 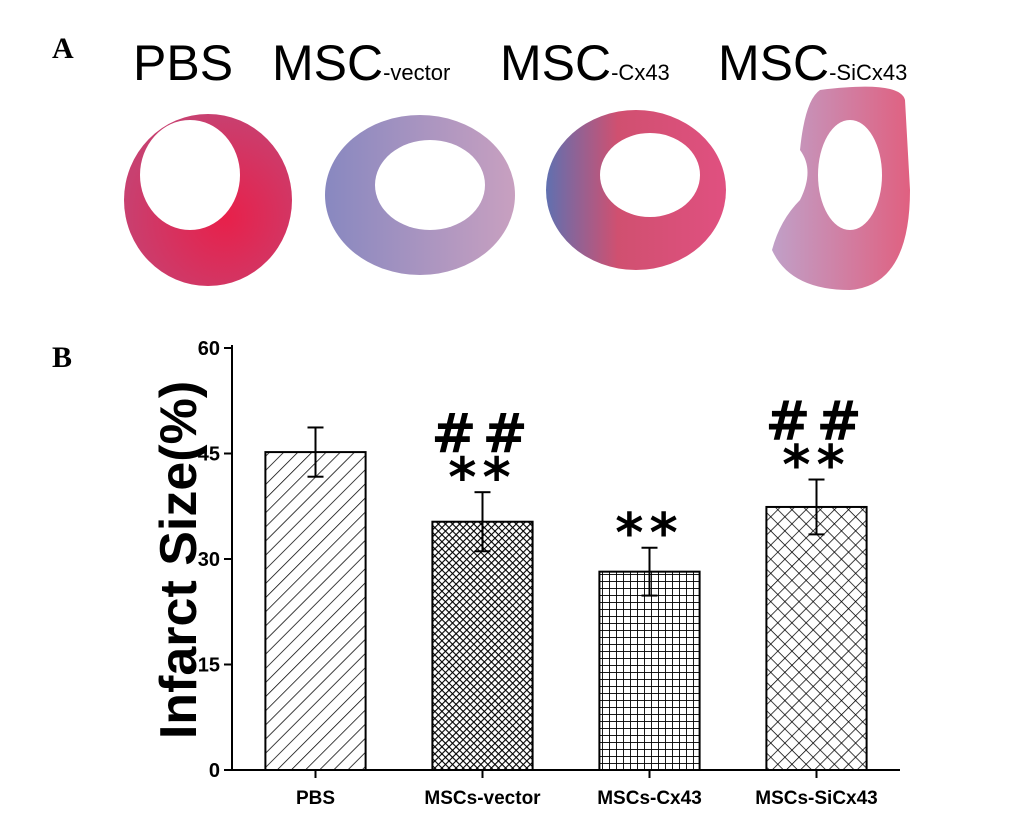 What do you see at coordinates (649, 798) in the screenshot?
I see `x-tick-label: MSCs-Cx43` at bounding box center [649, 798].